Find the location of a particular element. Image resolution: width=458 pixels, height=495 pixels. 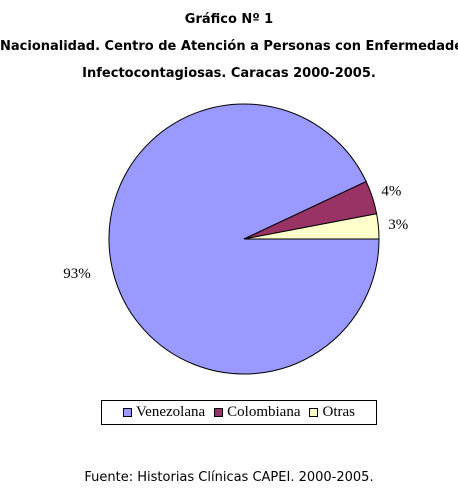

legend-swatch-otras is located at coordinates (314, 412).